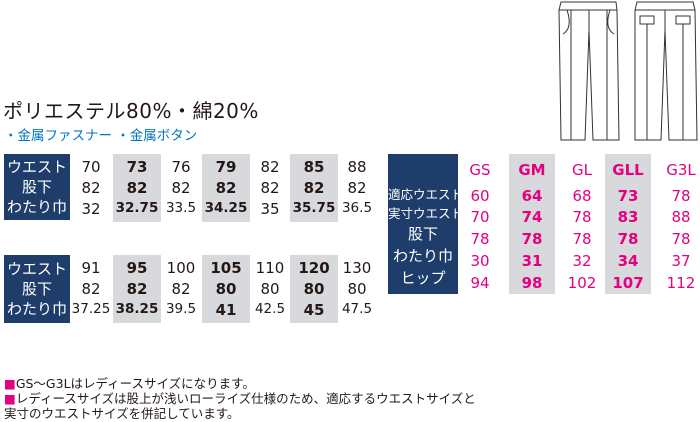 The height and width of the screenshot is (422, 700). Describe the element at coordinates (314, 208) in the screenshot. I see `cell-thigh: 35.75` at that location.